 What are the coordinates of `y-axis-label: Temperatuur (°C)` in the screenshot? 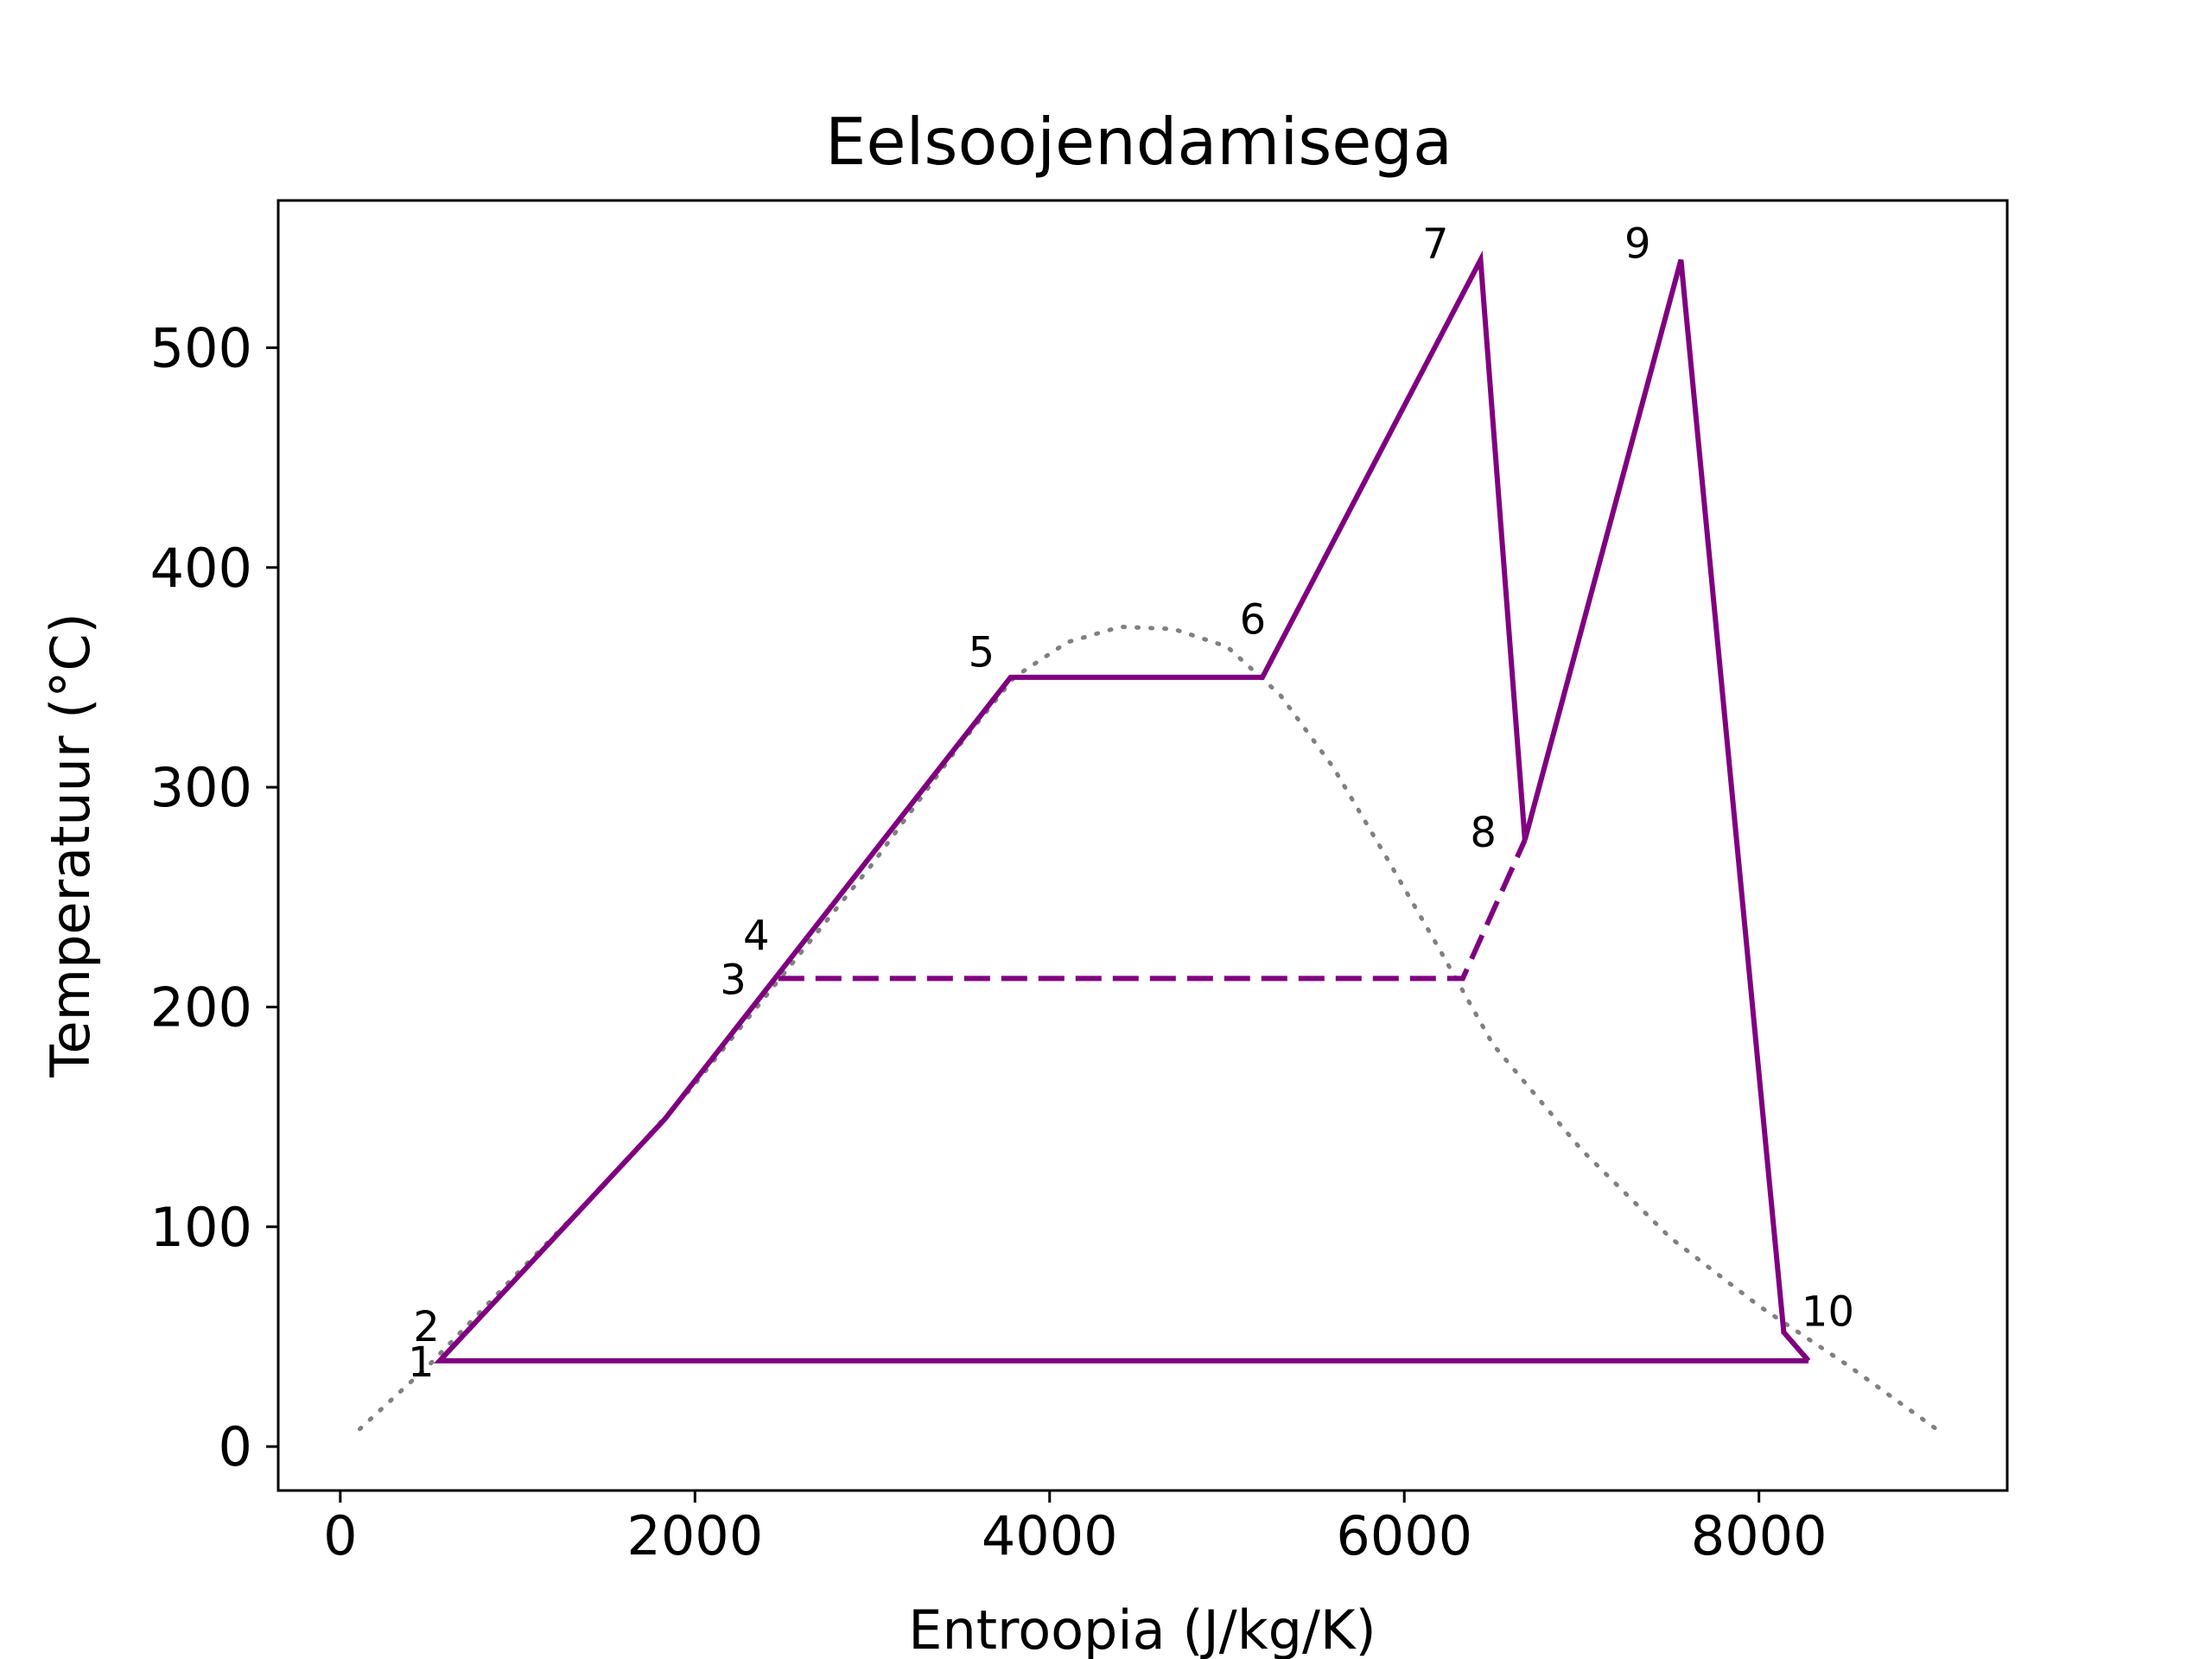 It's located at (70, 845).